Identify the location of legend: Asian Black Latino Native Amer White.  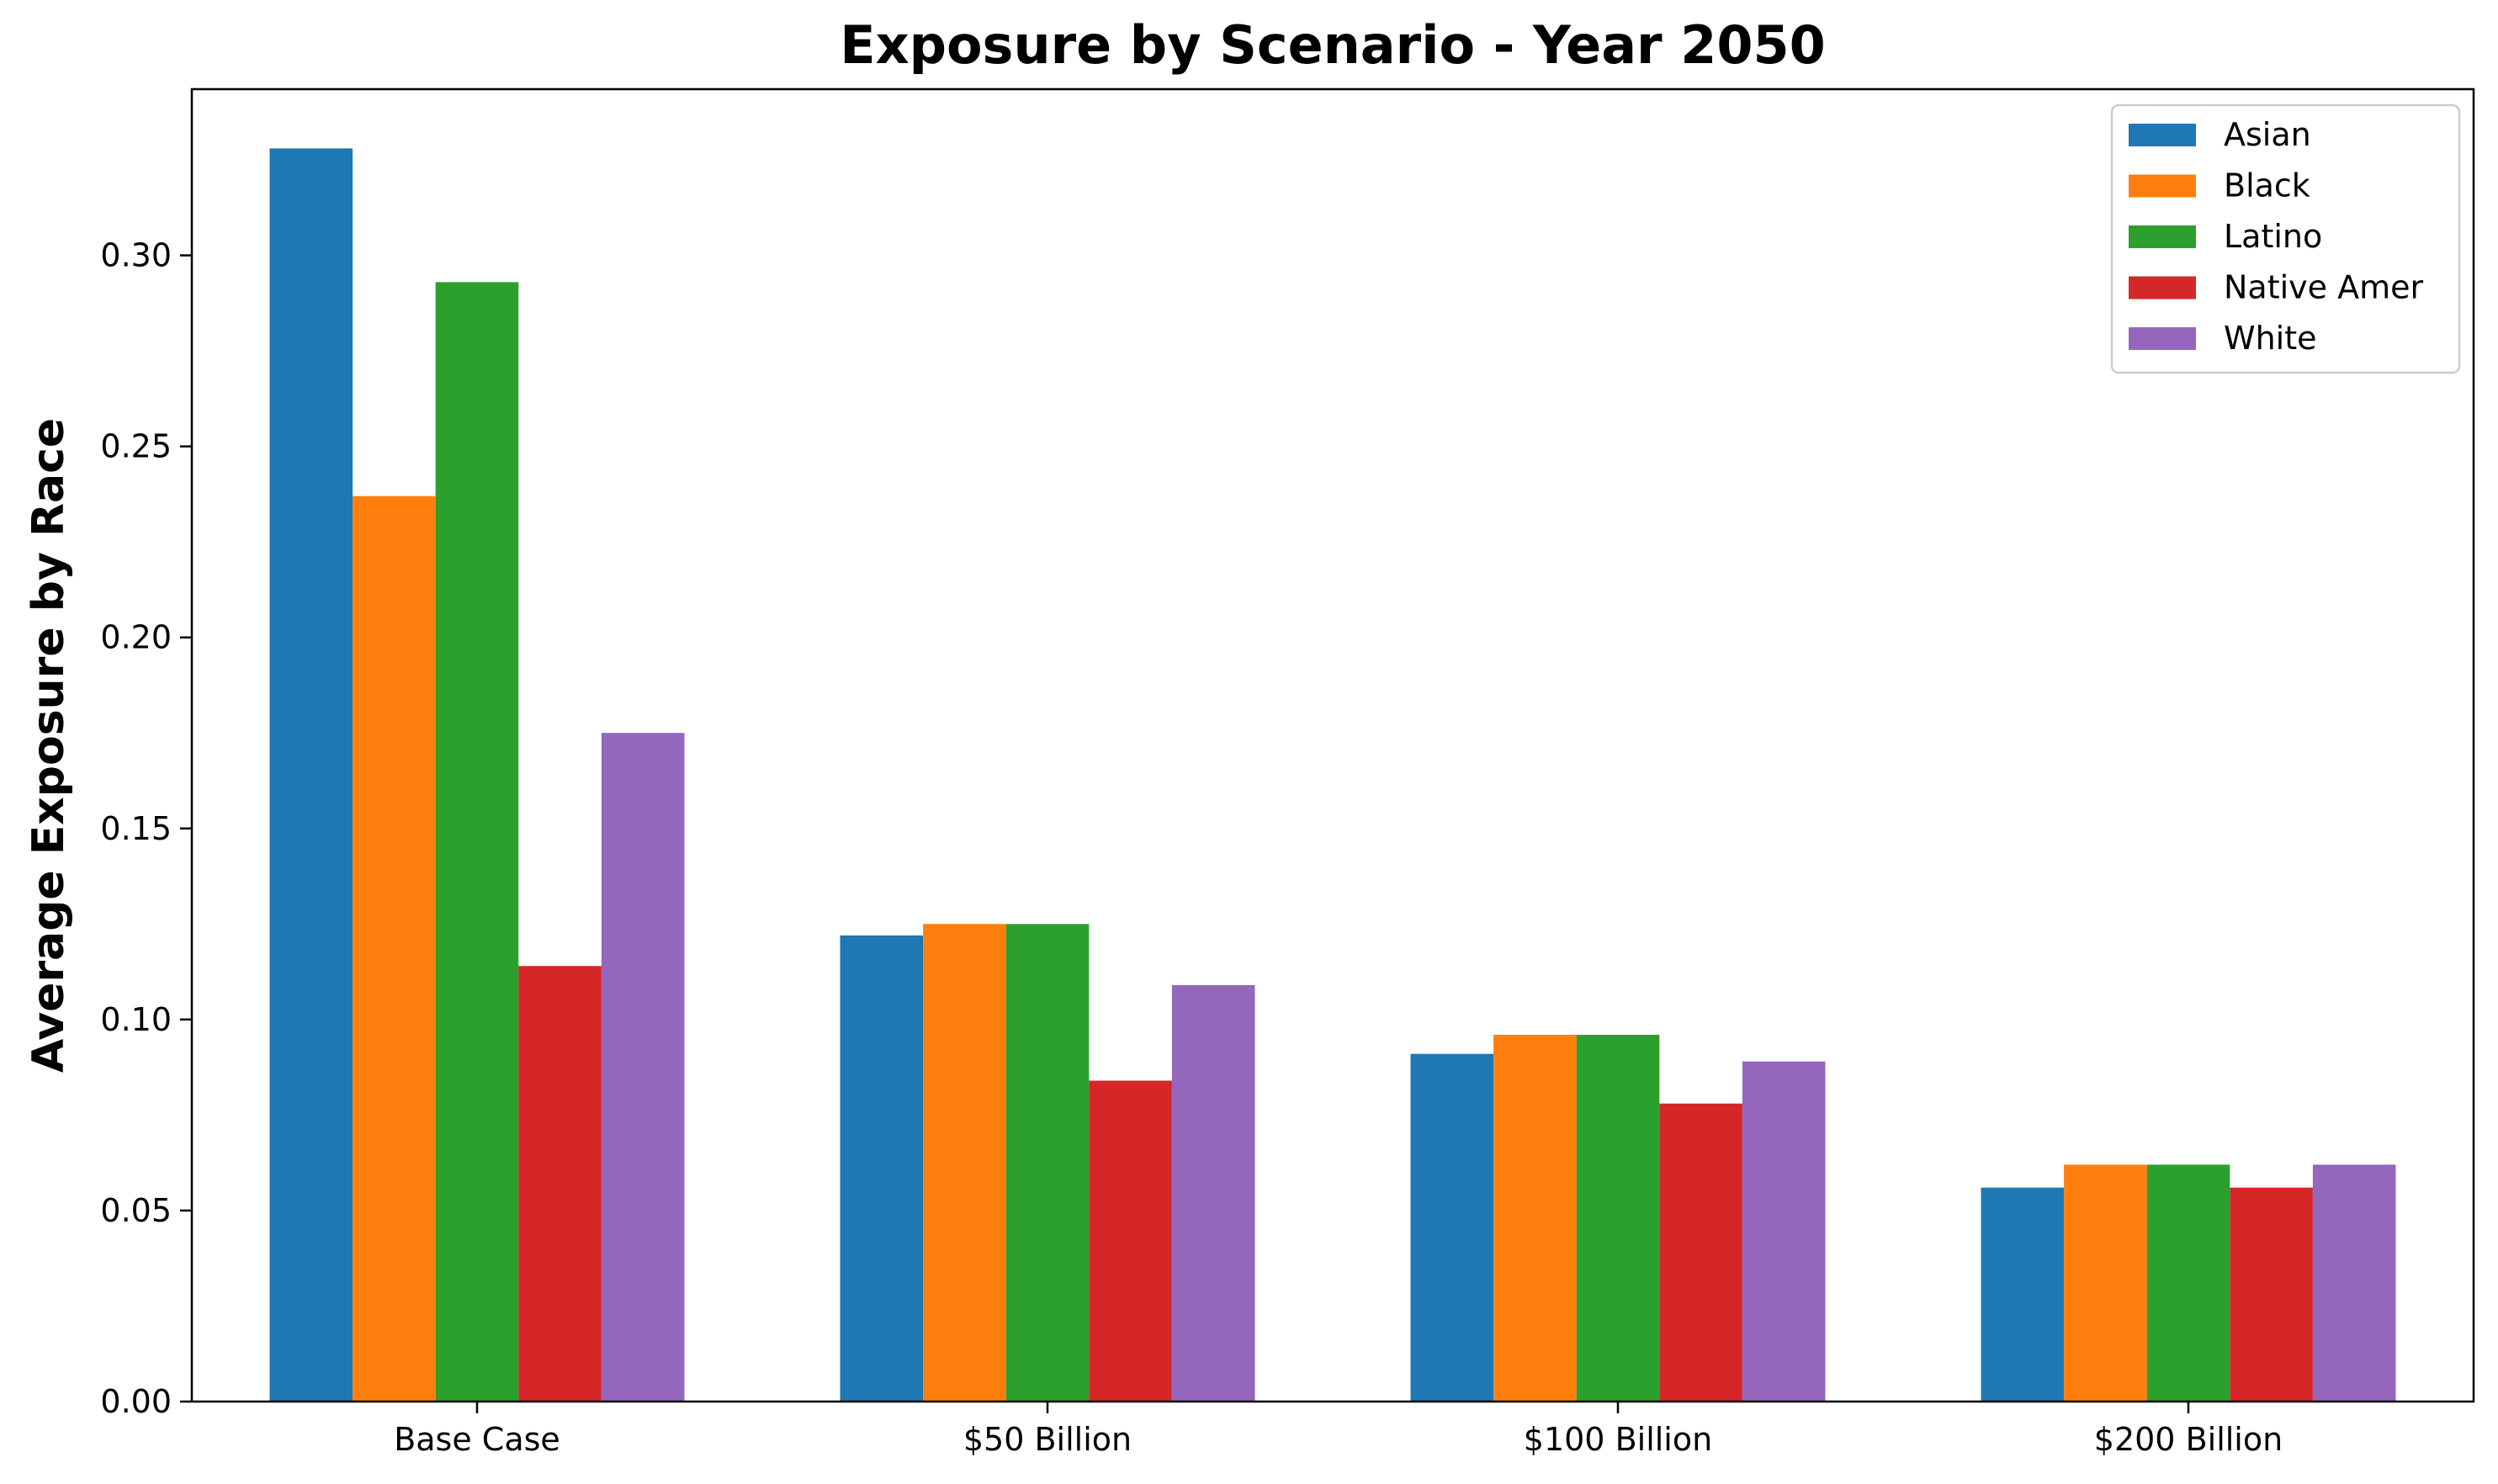
(2285, 238).